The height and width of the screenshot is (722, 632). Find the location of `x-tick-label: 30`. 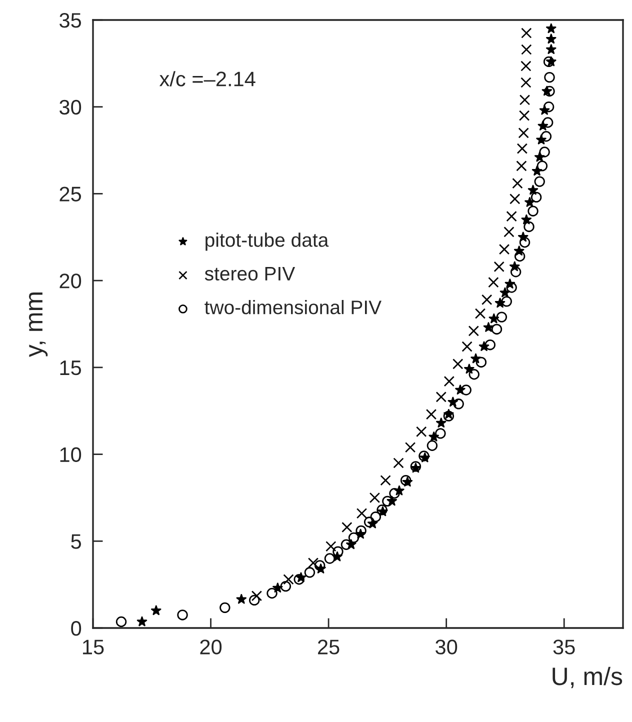

x-tick-label: 30 is located at coordinates (447, 647).